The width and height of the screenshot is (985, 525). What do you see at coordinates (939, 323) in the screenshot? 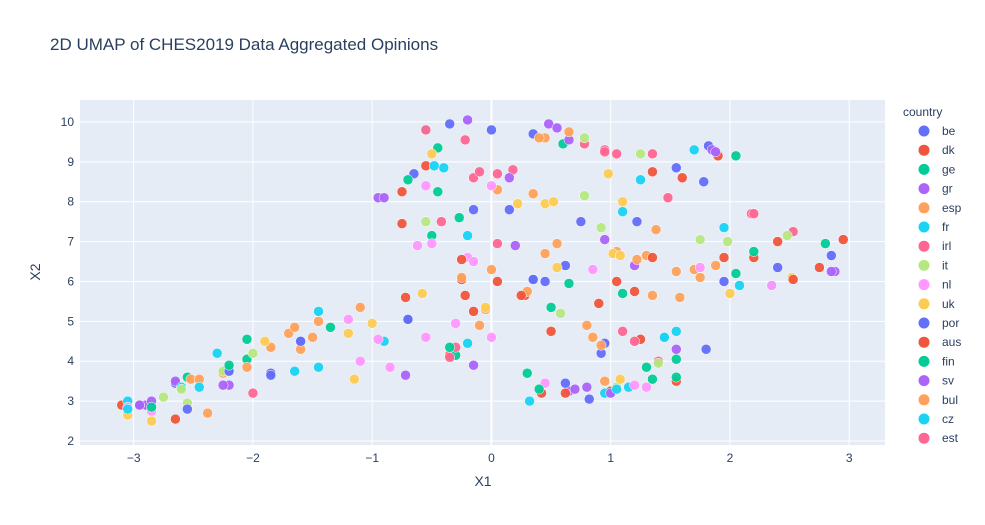
I see `legend-item-por: por` at bounding box center [939, 323].